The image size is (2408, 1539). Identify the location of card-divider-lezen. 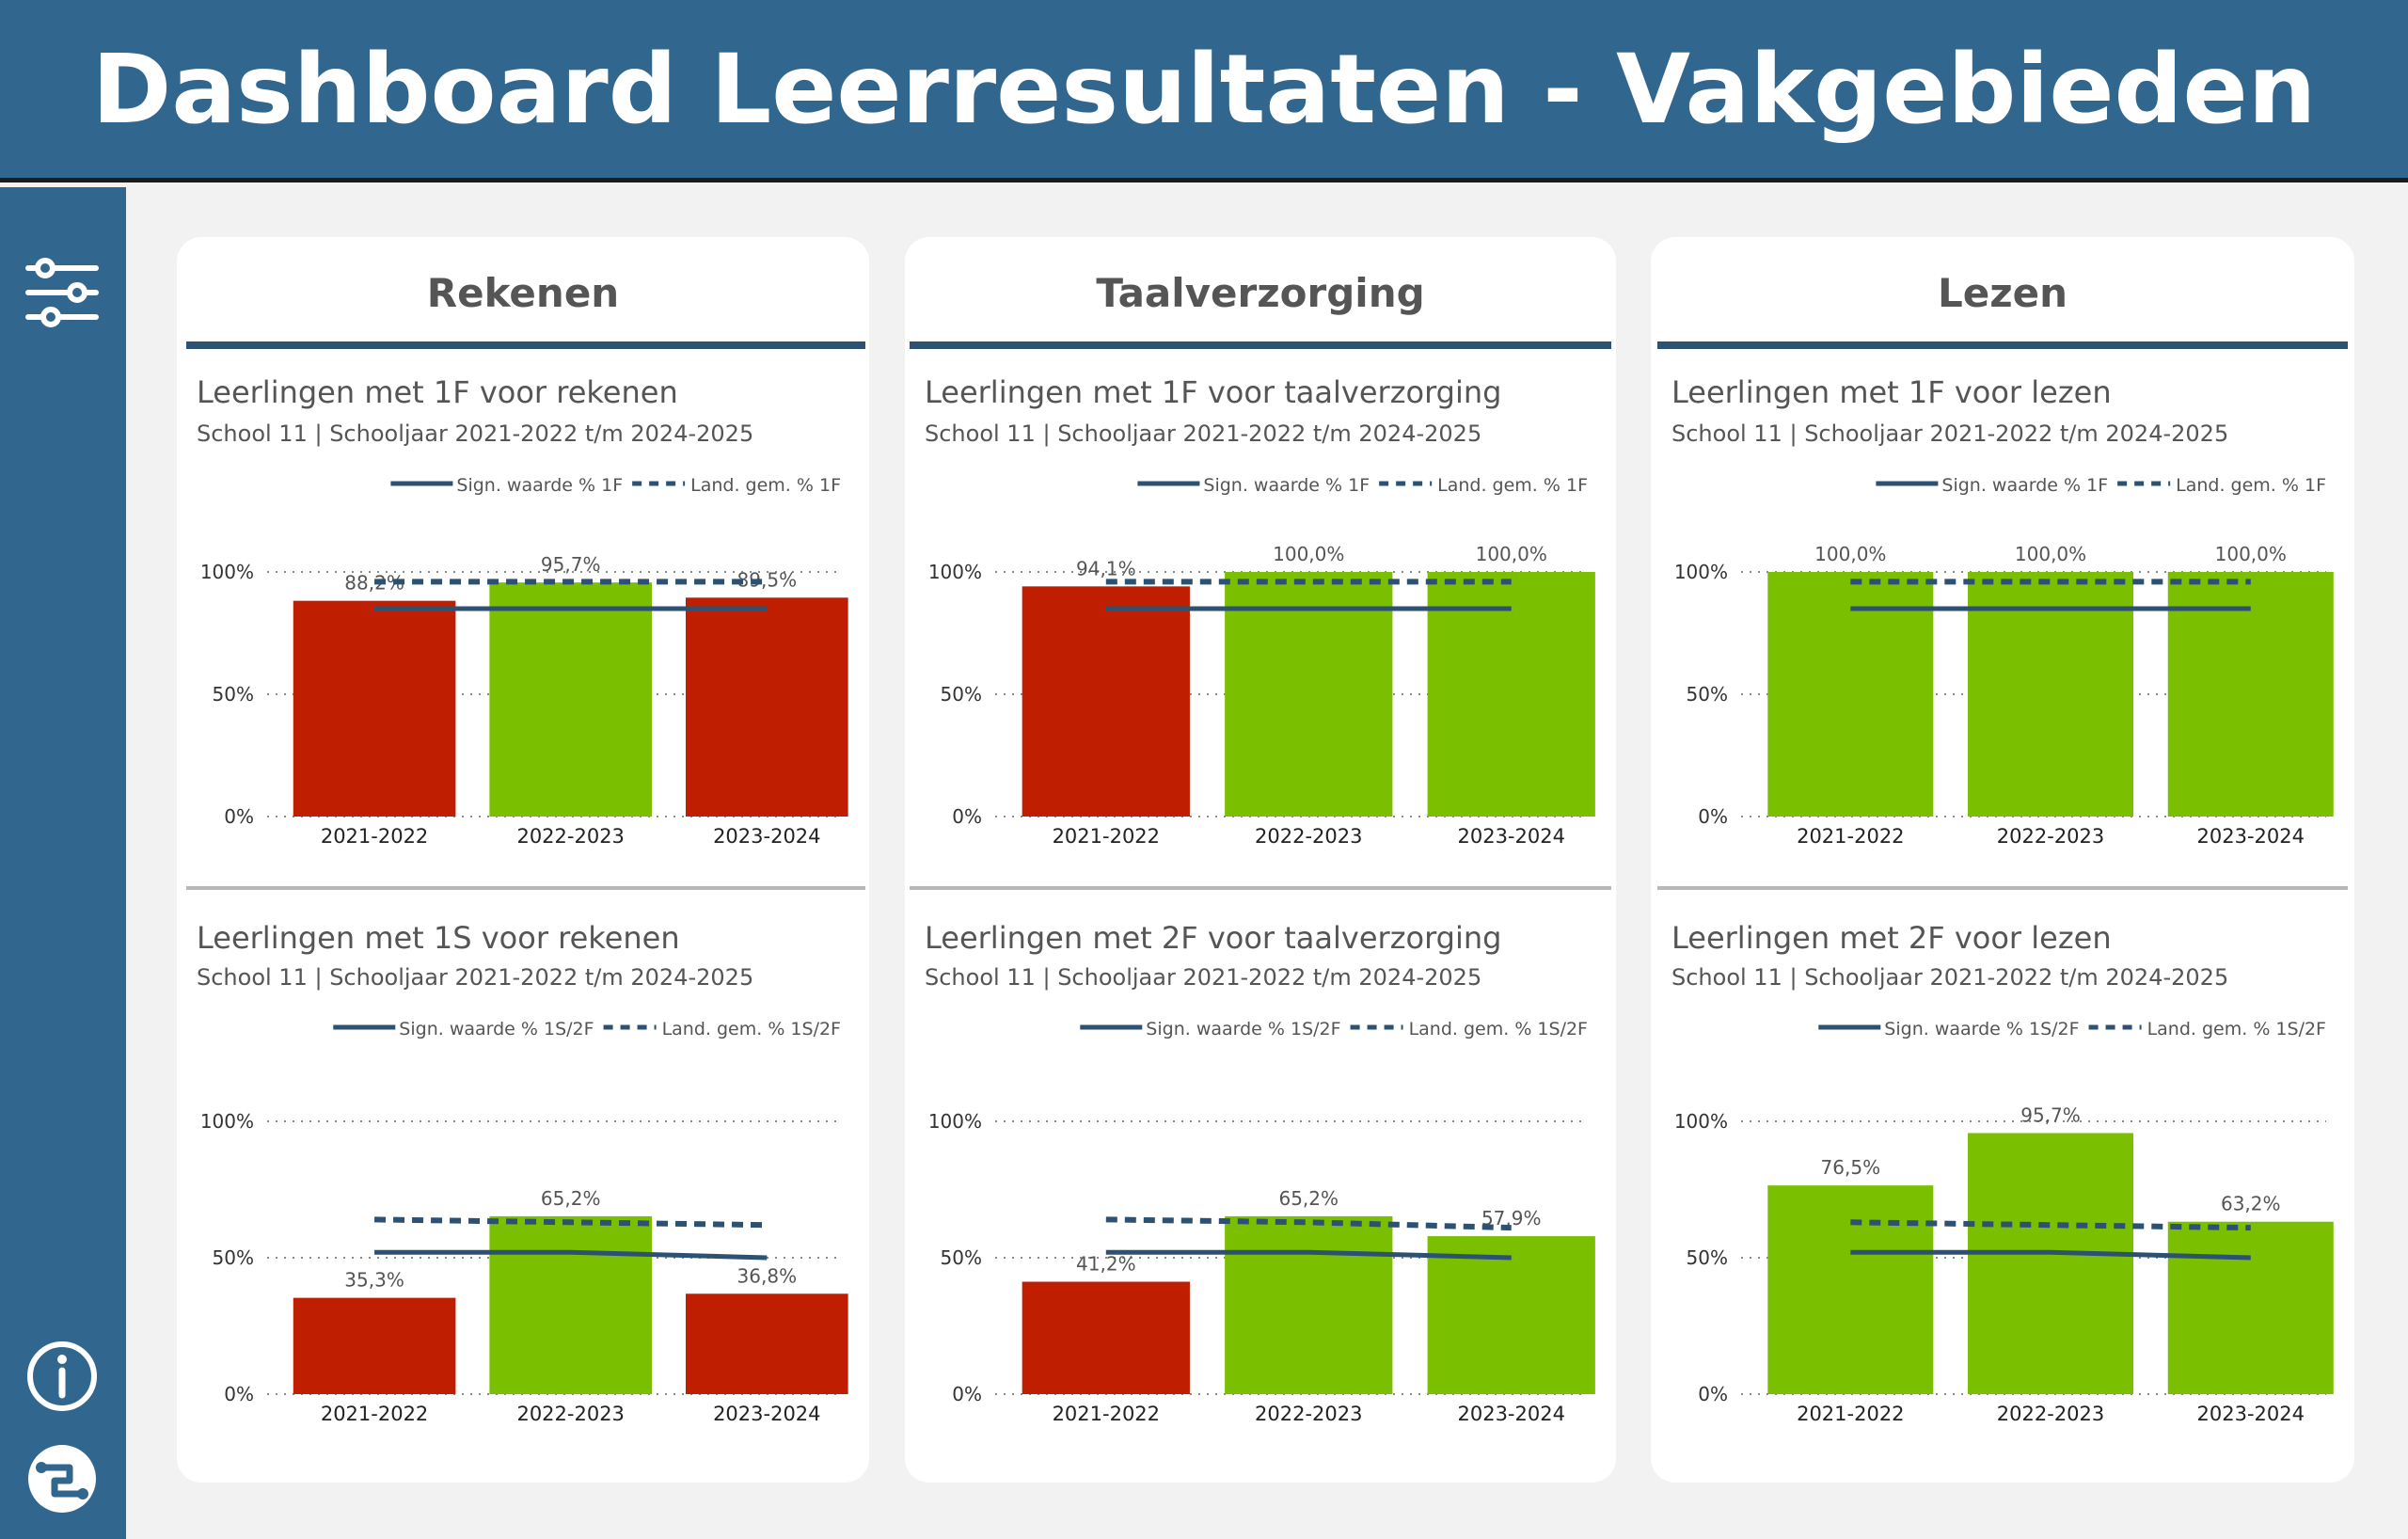
(2003, 345).